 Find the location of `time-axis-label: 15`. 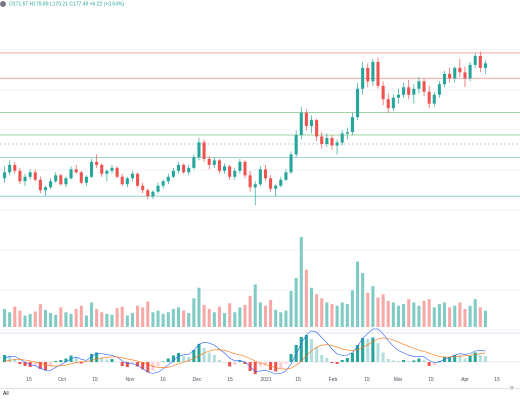

time-axis-label: 15 is located at coordinates (29, 380).